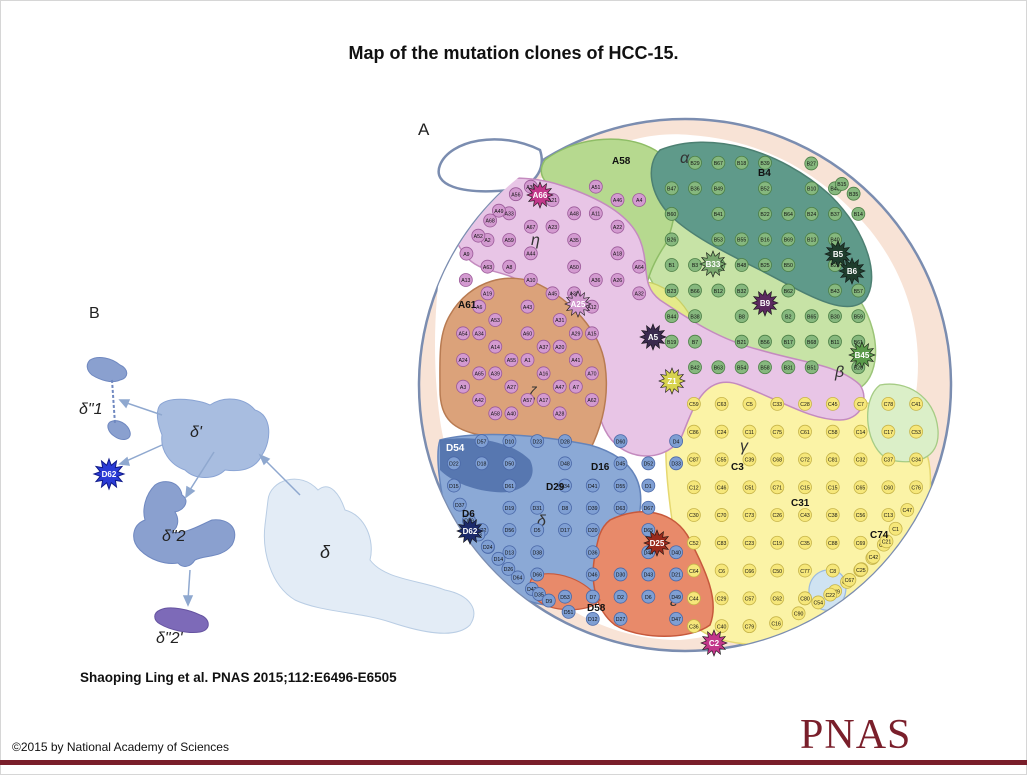 This screenshot has height=775, width=1027. Describe the element at coordinates (858, 316) in the screenshot. I see `sample-cell: B59` at that location.